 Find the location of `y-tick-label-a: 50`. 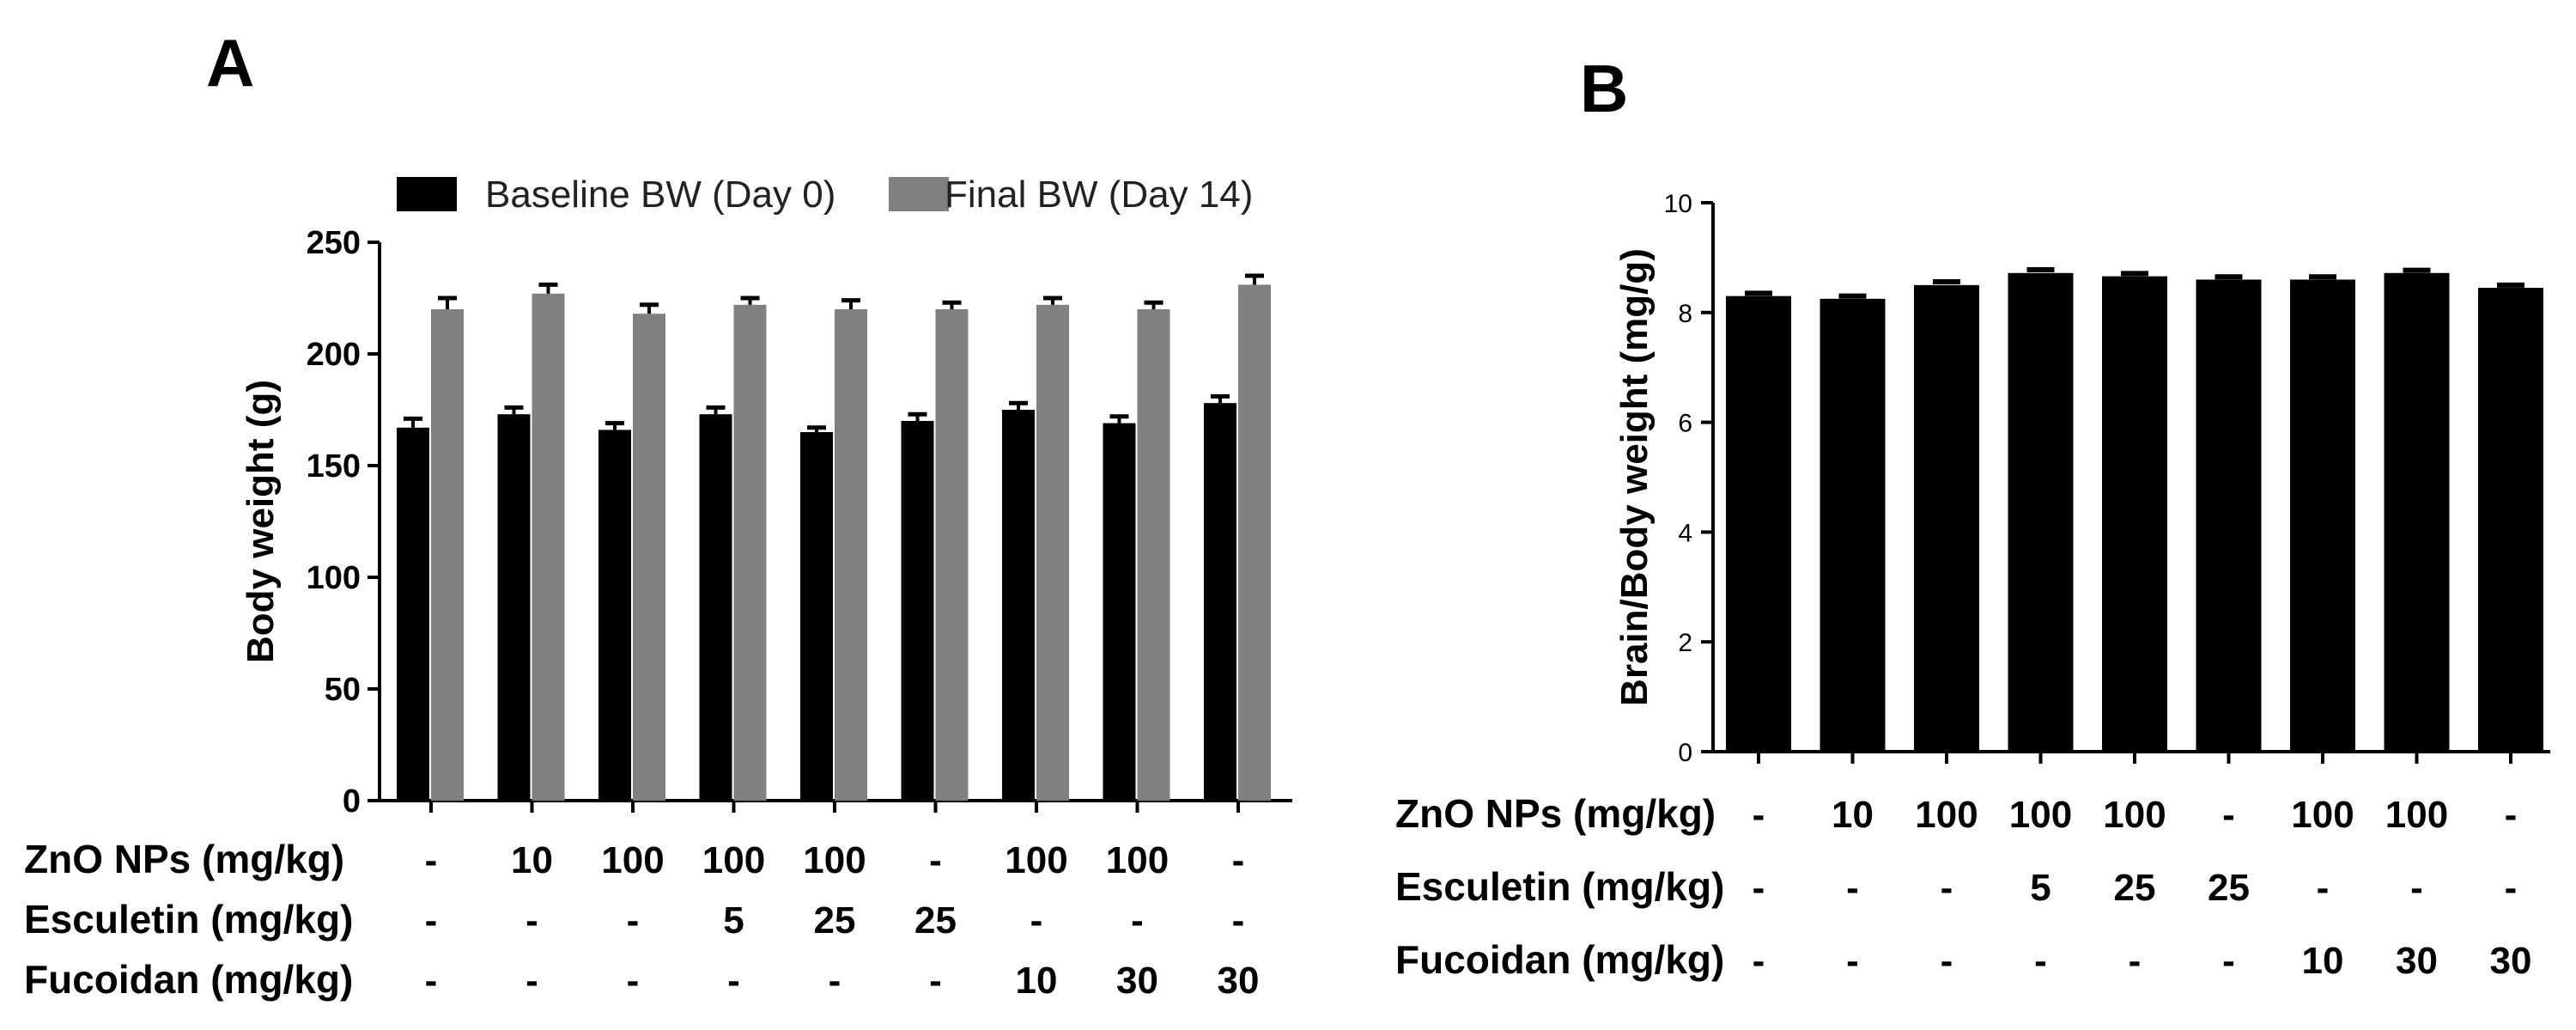

y-tick-label-a: 50 is located at coordinates (343, 690).